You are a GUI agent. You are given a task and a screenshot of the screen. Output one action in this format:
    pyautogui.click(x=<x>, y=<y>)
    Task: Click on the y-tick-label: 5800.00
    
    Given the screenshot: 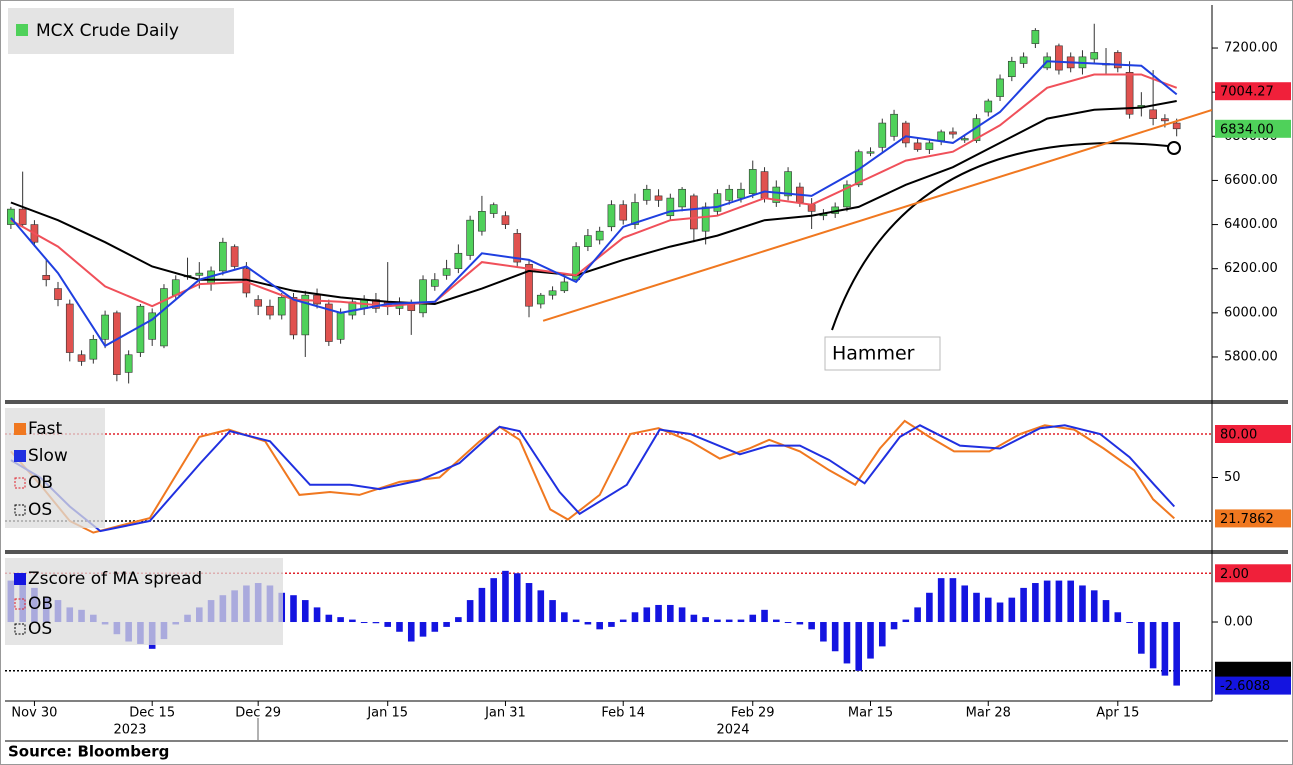 What is the action you would take?
    pyautogui.click(x=1251, y=356)
    